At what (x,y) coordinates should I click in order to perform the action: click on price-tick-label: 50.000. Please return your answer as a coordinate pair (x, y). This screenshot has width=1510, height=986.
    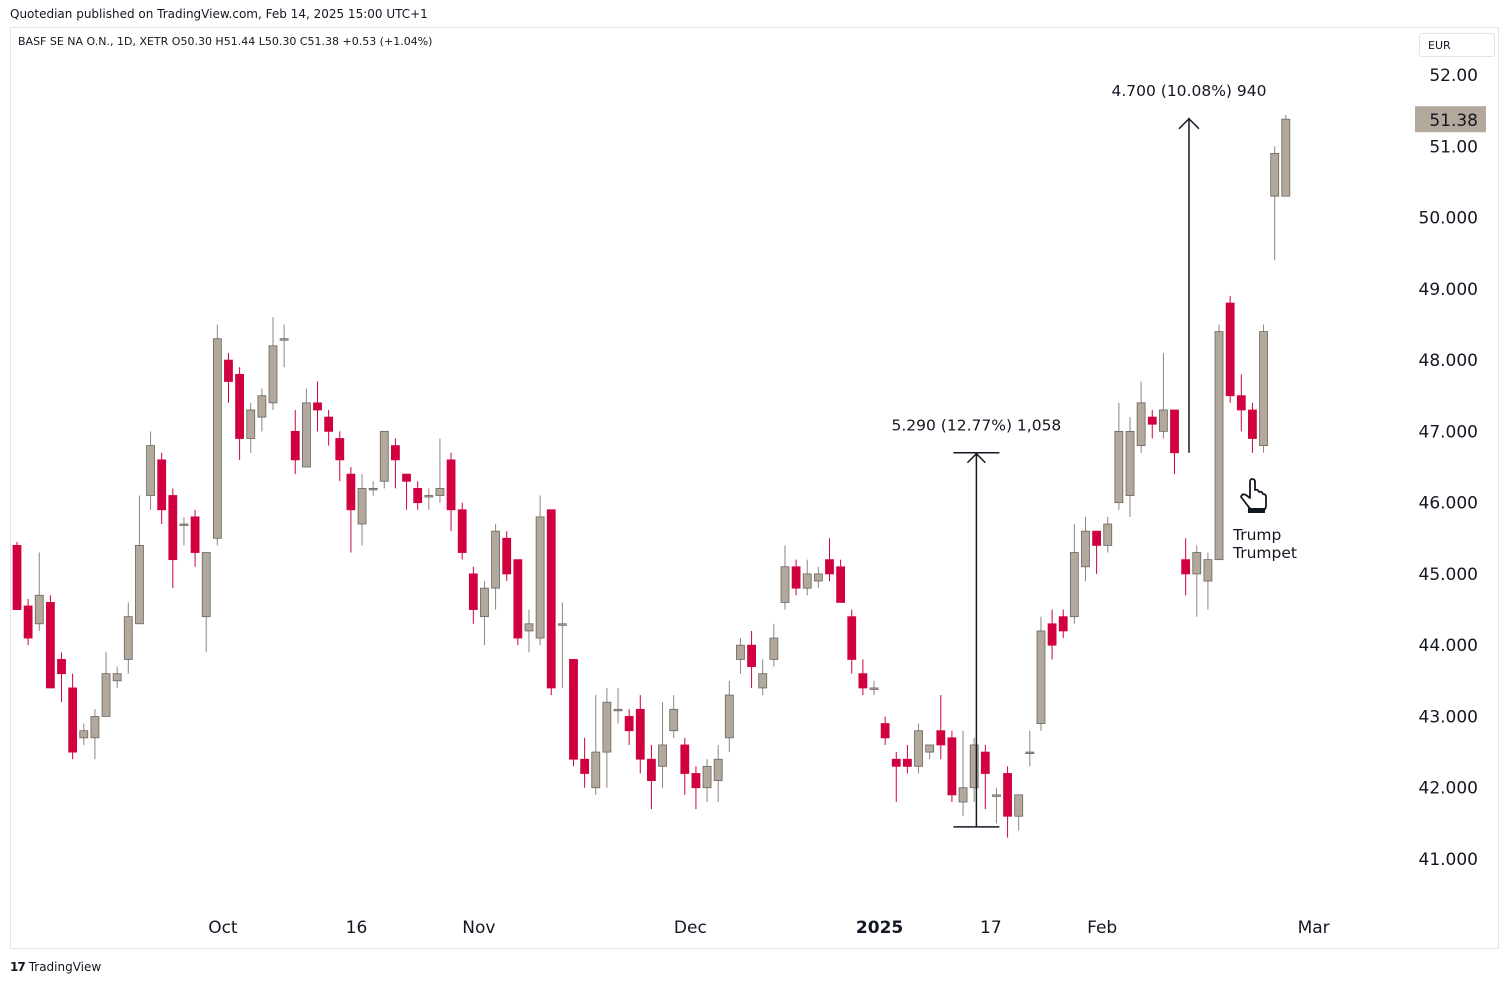
    Looking at the image, I should click on (1448, 219).